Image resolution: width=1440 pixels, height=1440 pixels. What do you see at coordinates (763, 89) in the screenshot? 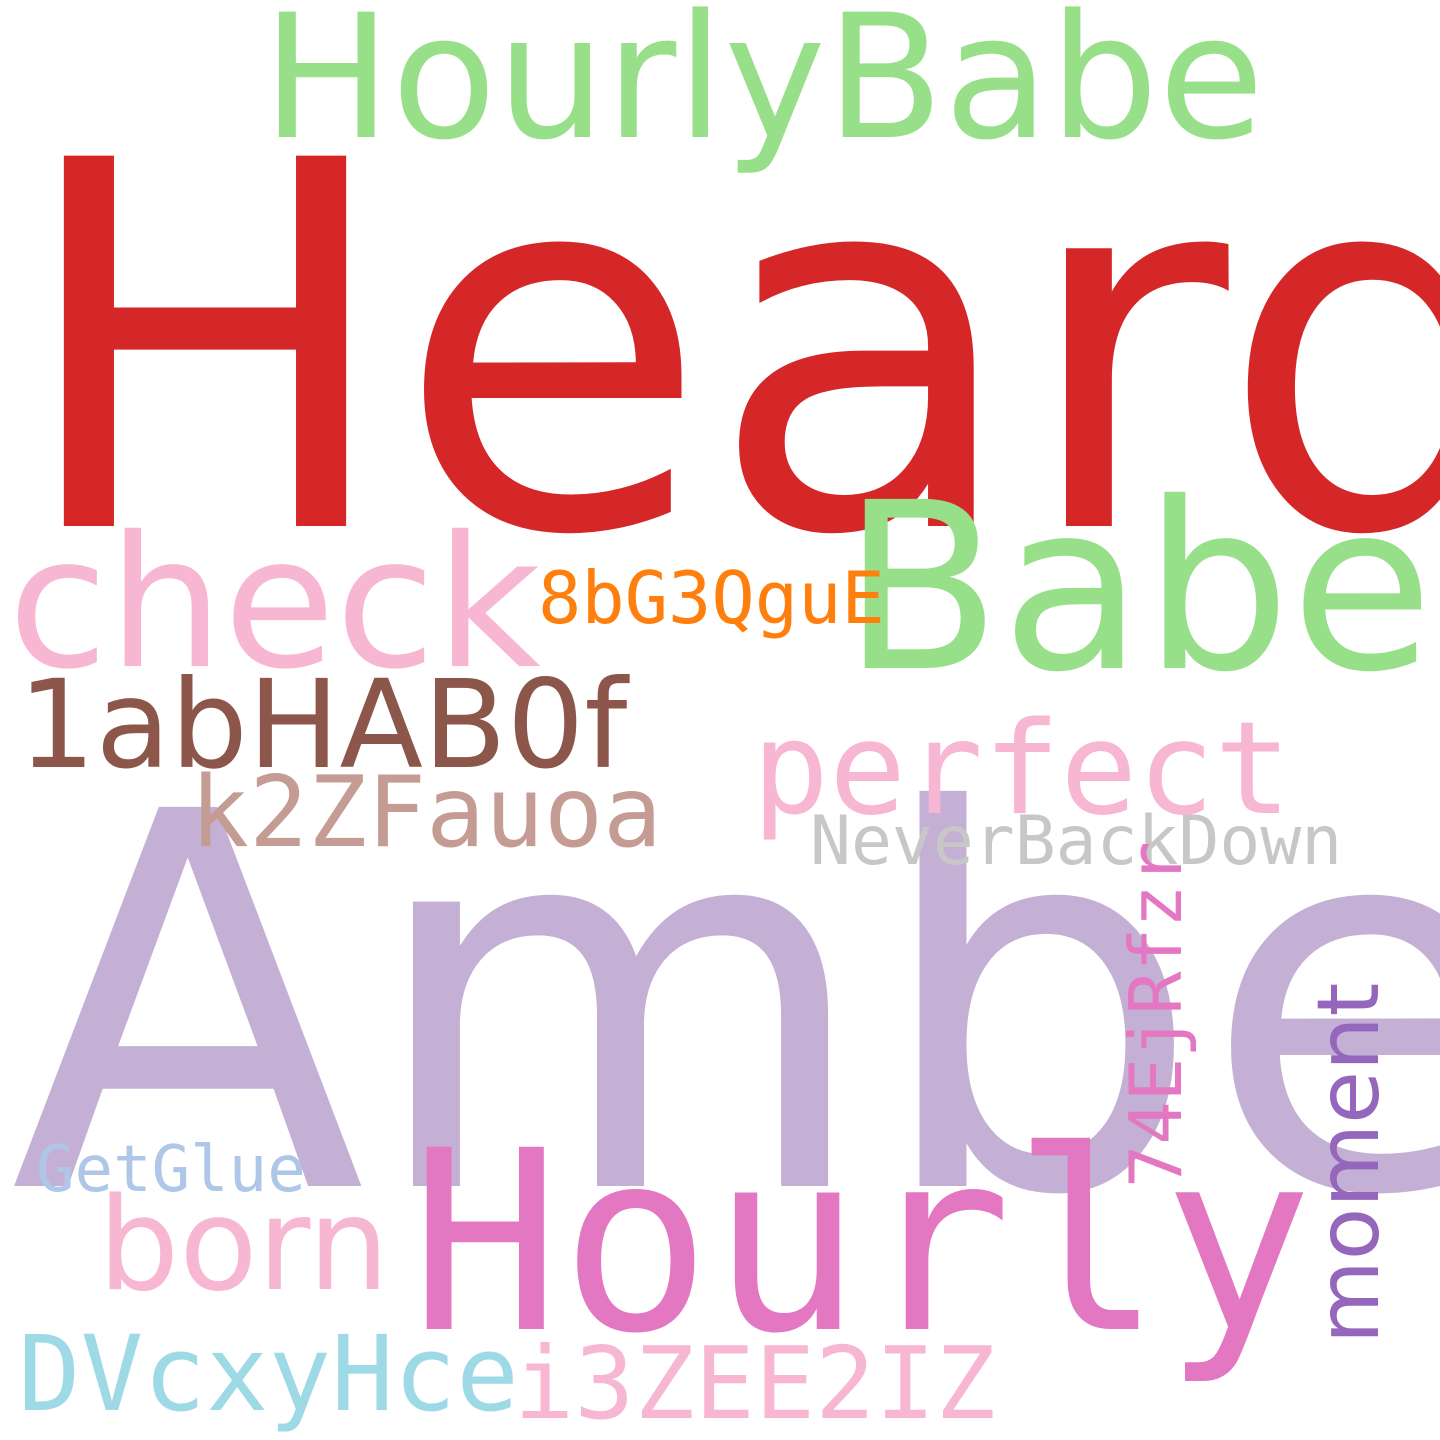
I see `word-hourlybabe: HourlyBabe` at bounding box center [763, 89].